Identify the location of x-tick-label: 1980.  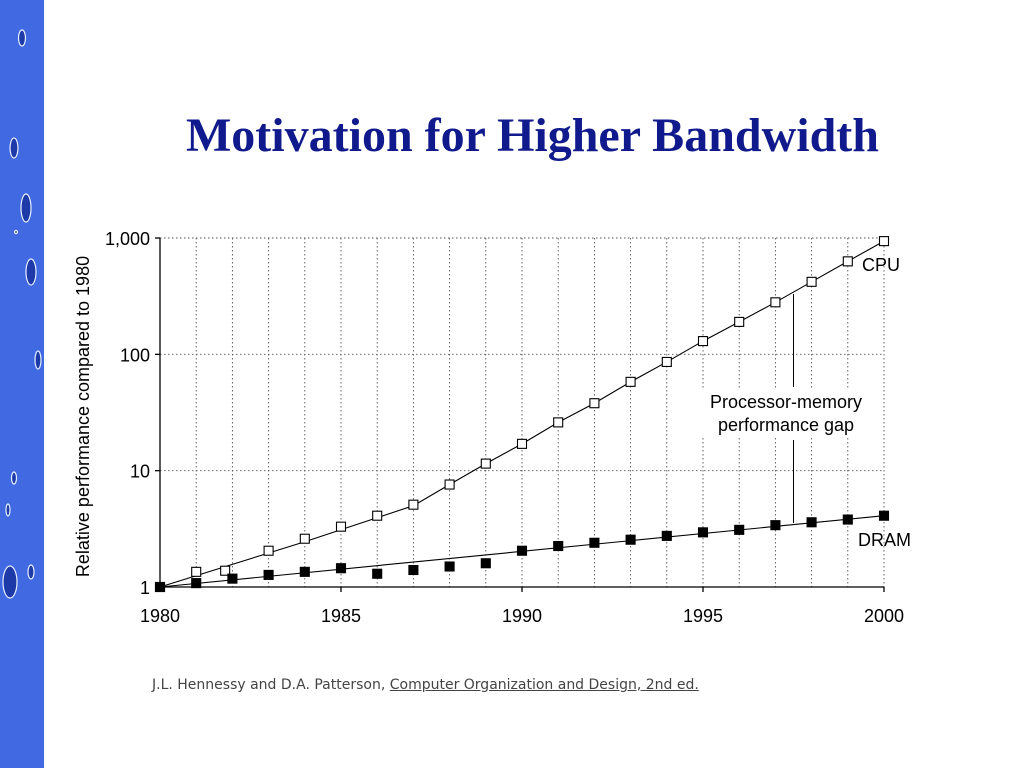
(160, 616).